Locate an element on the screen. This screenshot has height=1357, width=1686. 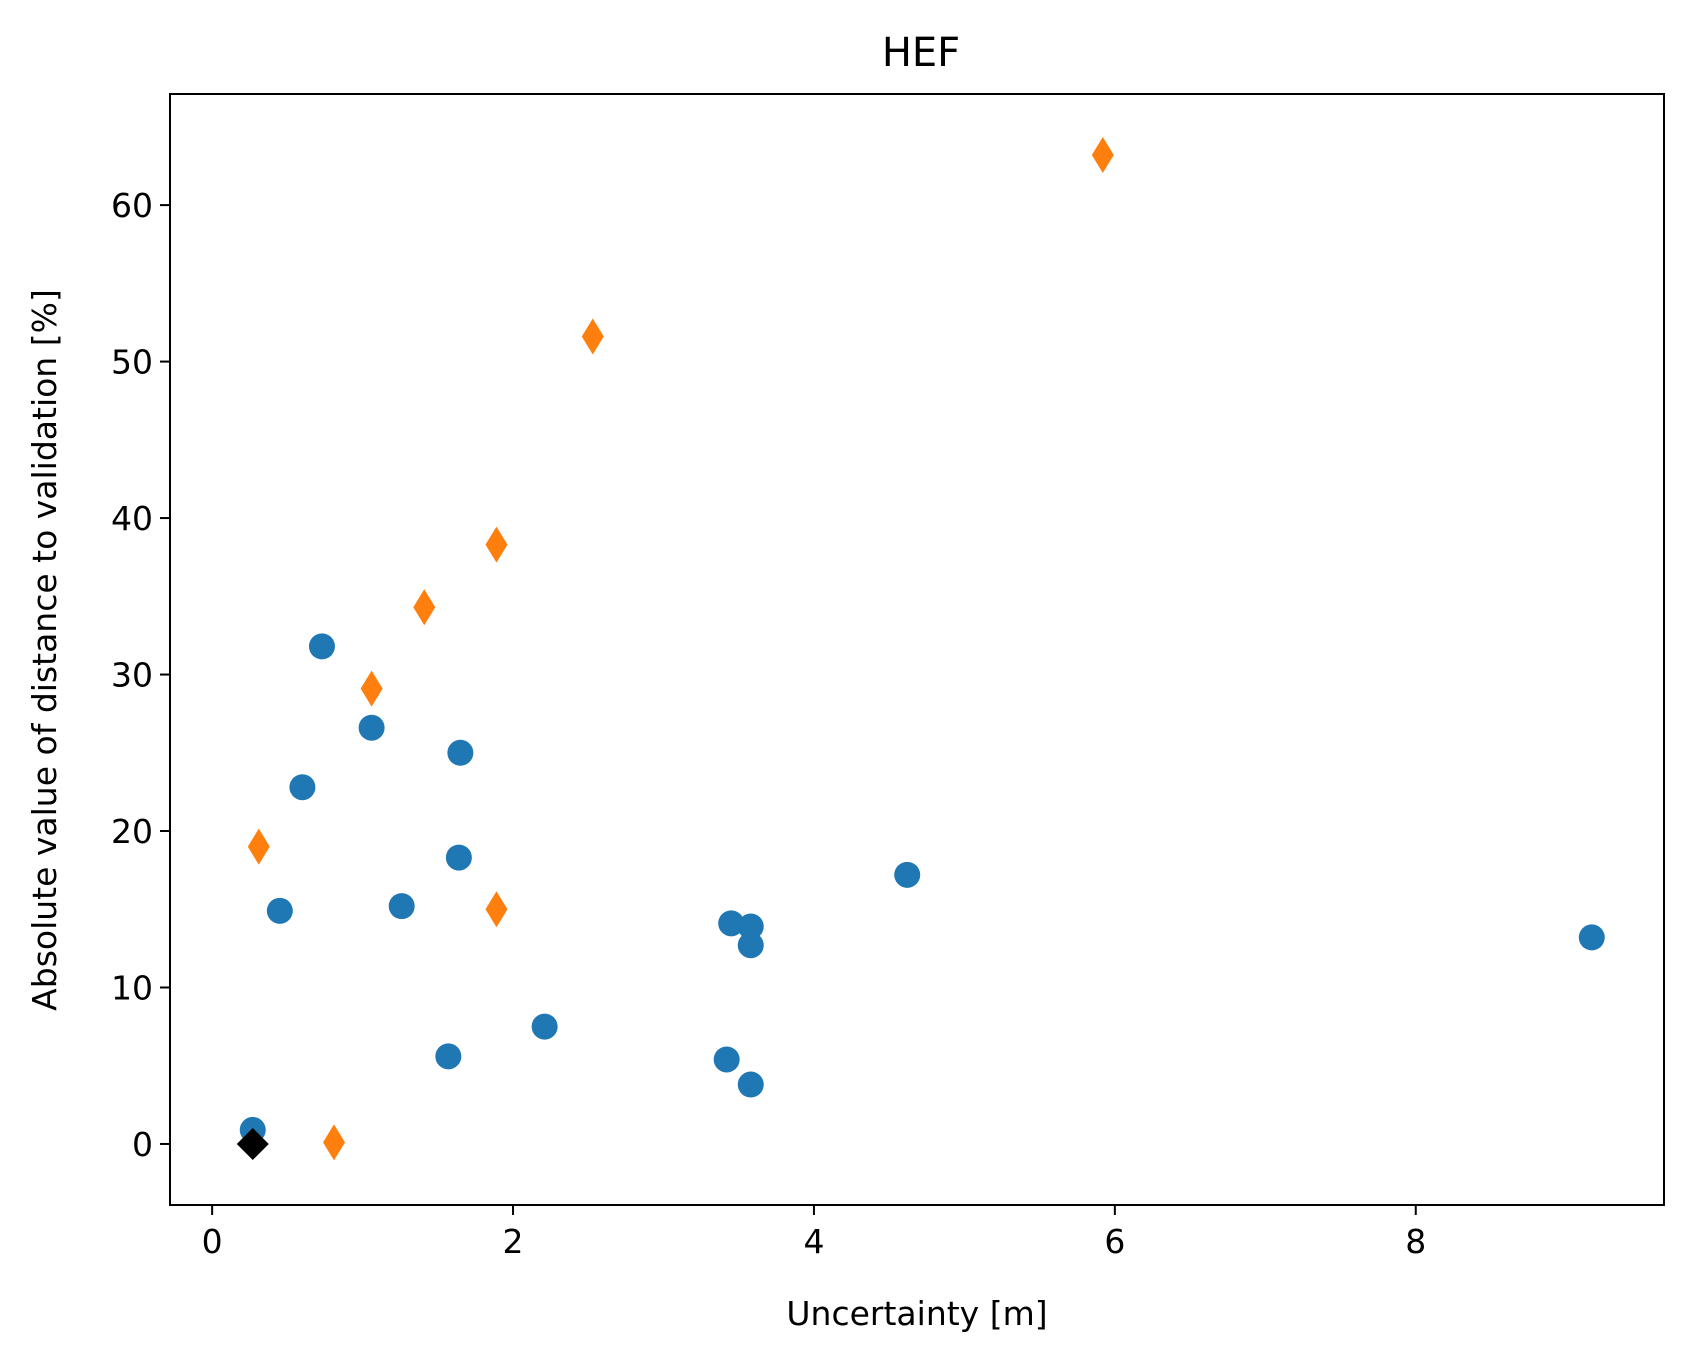
x-axis-label: Uncertainty [m] is located at coordinates (916, 1313).